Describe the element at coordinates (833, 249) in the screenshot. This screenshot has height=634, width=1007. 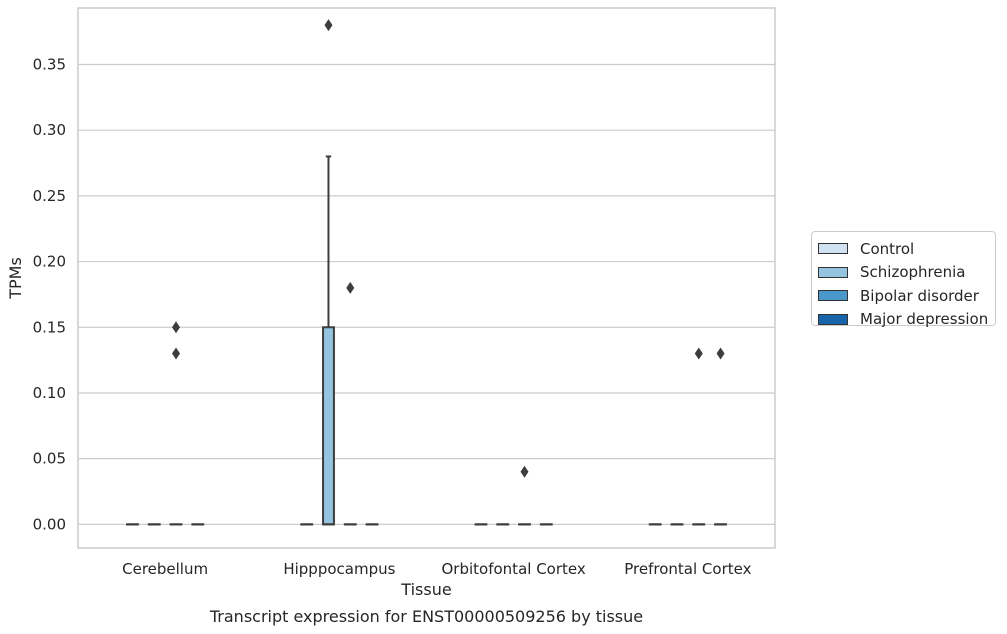
I see `legend-swatch-control` at that location.